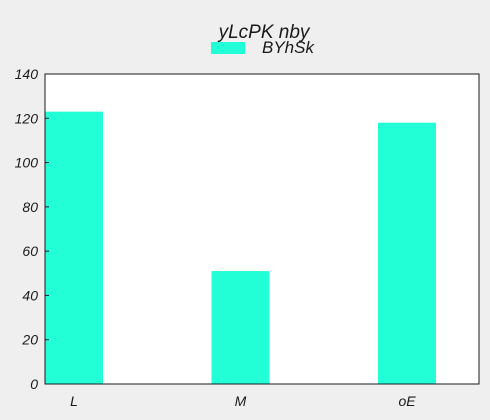 The width and height of the screenshot is (490, 420). Describe the element at coordinates (74, 401) in the screenshot. I see `x-tick-label: L` at that location.